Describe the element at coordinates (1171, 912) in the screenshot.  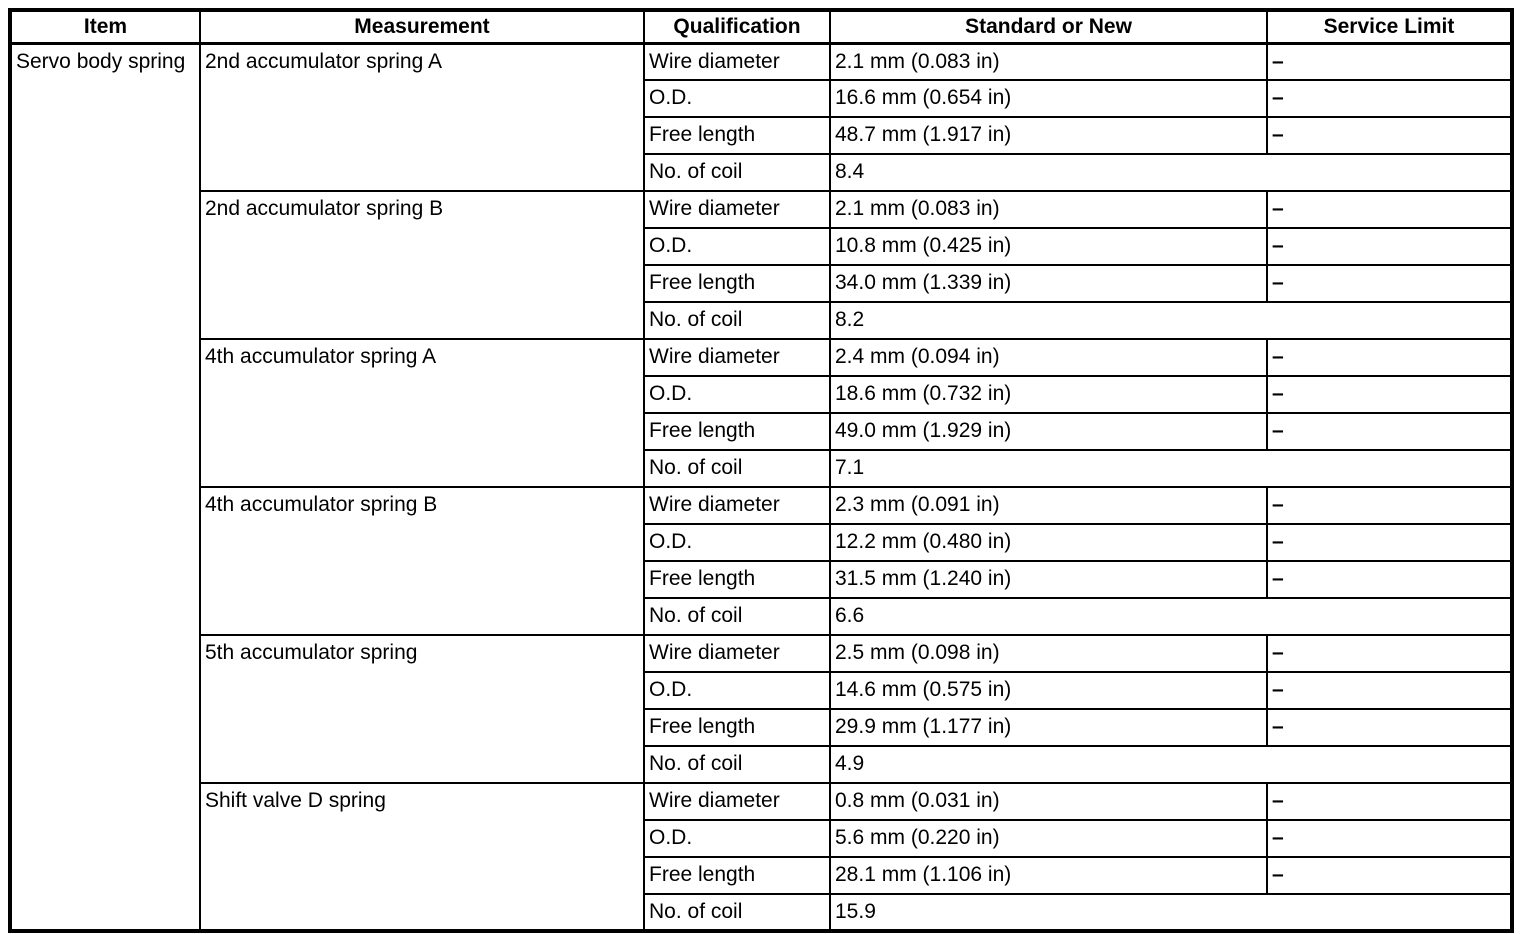
I see `standard-cell: 15.9` at that location.